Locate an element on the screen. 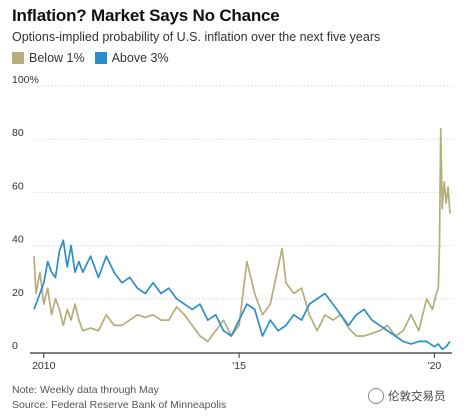  y-tick-label: 0 is located at coordinates (15, 346).